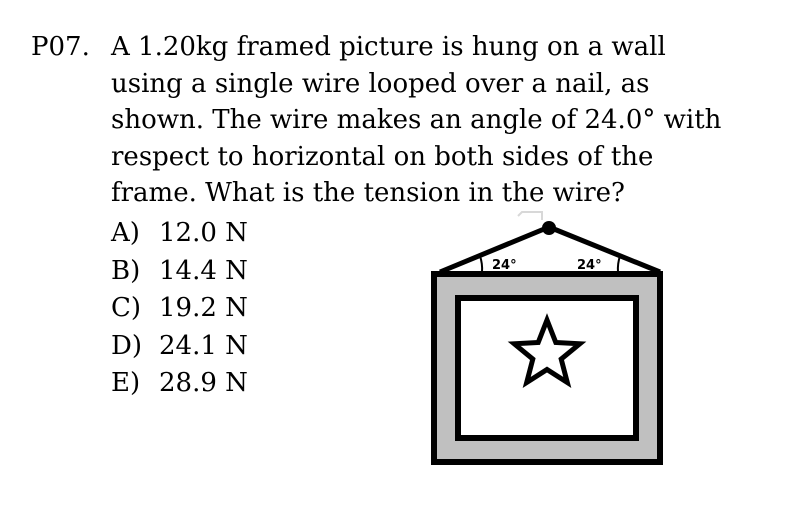  I want to click on choice-letter: A), so click(125, 233).